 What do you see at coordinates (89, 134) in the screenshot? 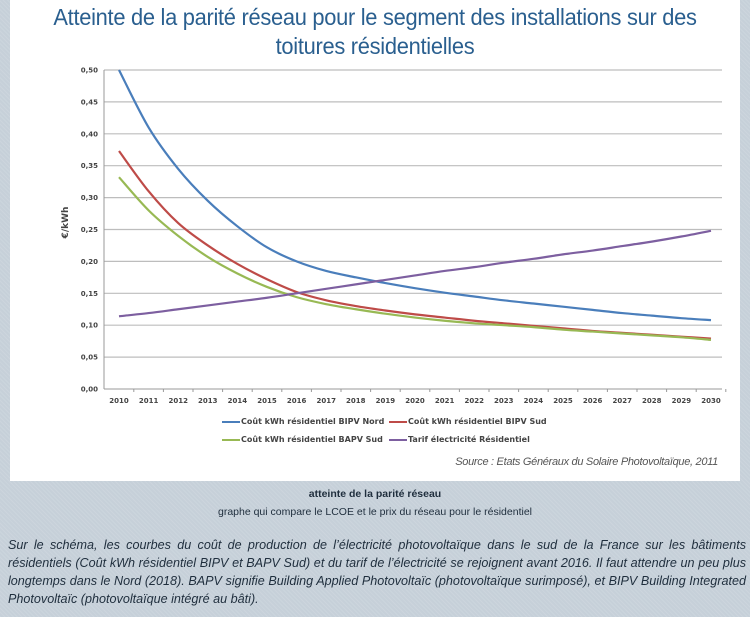
I see `y-tick-label: 0,40` at bounding box center [89, 134].